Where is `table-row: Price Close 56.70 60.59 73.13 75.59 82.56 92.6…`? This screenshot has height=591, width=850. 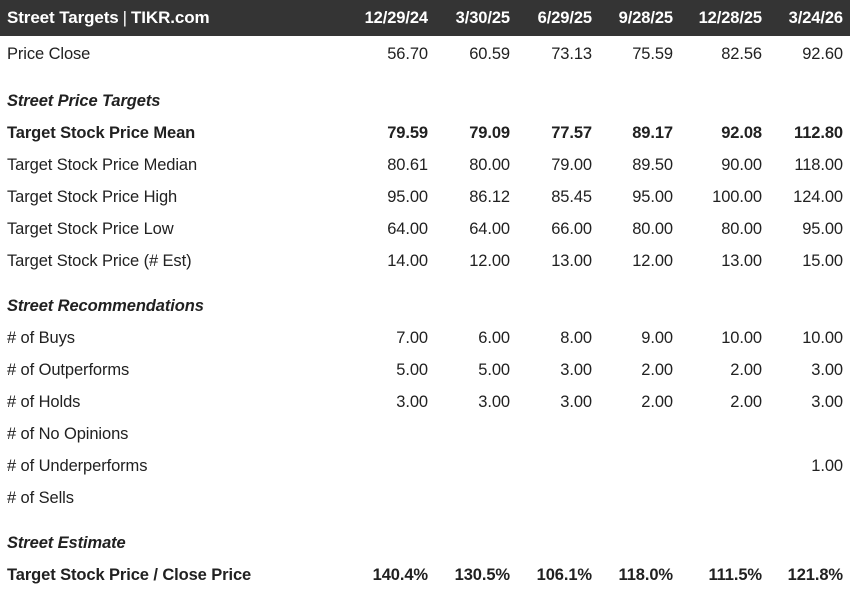
table-row: Price Close 56.70 60.59 73.13 75.59 82.56 92.6… is located at coordinates (425, 54).